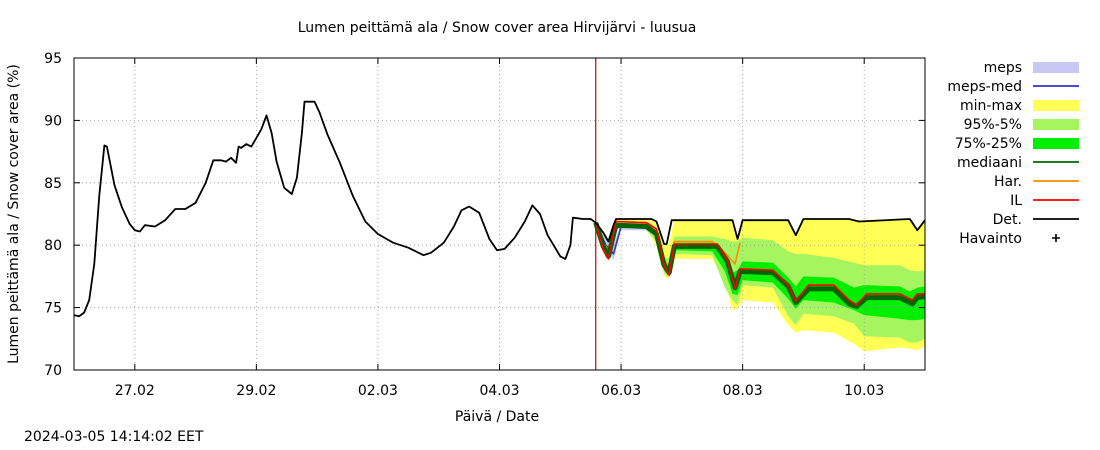  I want to click on y-tick-label: 90, so click(53, 121).